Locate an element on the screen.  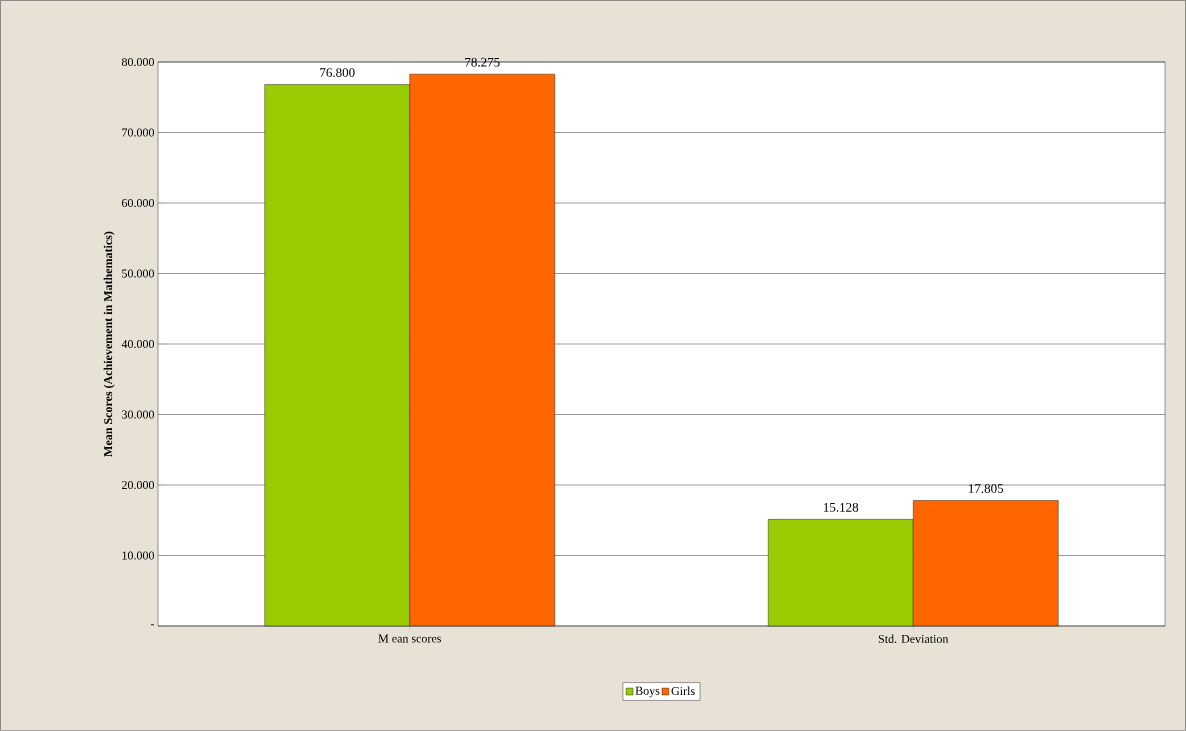
data-label: 17.805 is located at coordinates (986, 488).